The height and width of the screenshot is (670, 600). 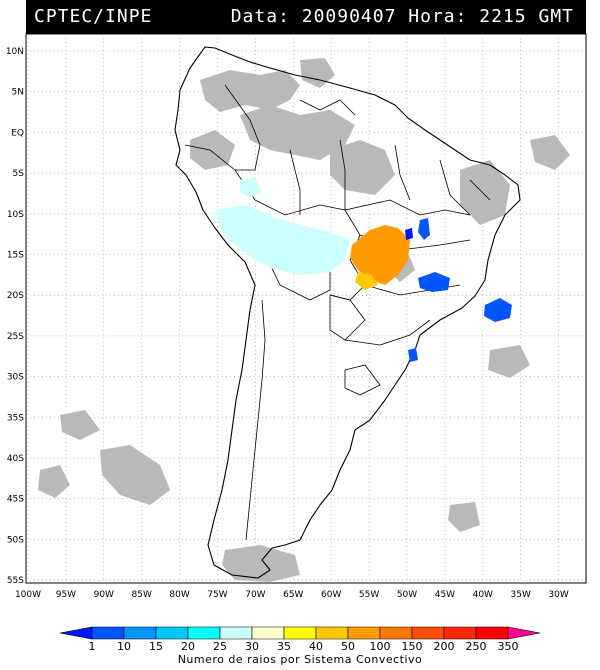 I want to click on lon-label: 40W, so click(x=483, y=595).